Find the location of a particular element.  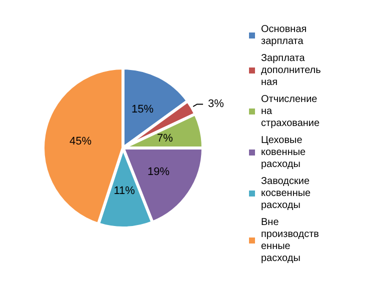

legend-label: Вне производственные расходы is located at coordinates (290, 240).